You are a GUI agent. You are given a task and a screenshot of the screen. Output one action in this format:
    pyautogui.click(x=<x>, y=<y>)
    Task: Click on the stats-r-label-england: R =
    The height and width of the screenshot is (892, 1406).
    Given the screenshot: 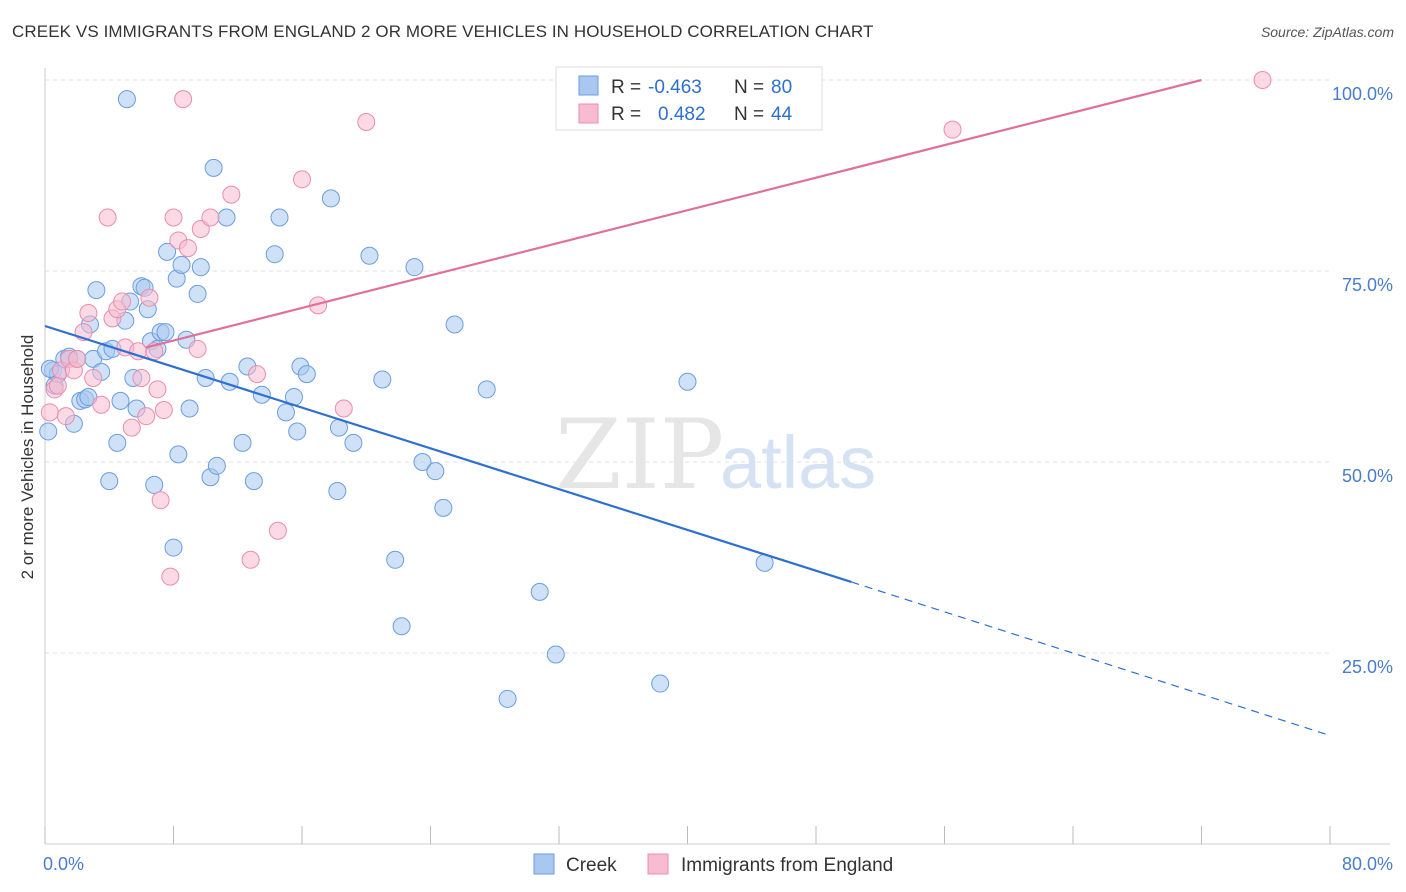 What is the action you would take?
    pyautogui.click(x=626, y=114)
    